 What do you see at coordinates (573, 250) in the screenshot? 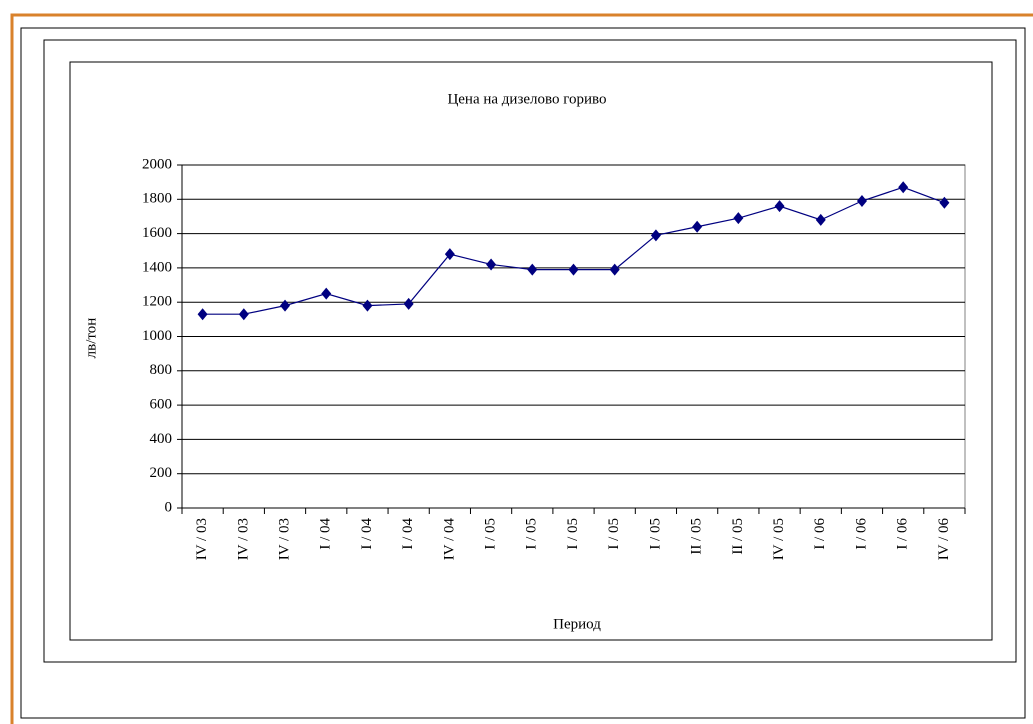
I see `series-line` at bounding box center [573, 250].